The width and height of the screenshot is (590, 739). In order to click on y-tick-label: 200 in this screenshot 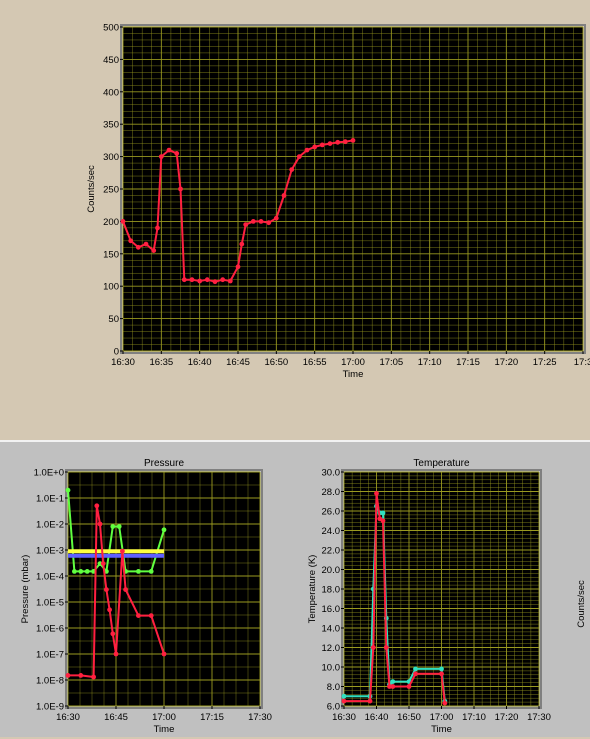, I will do `click(111, 222)`.